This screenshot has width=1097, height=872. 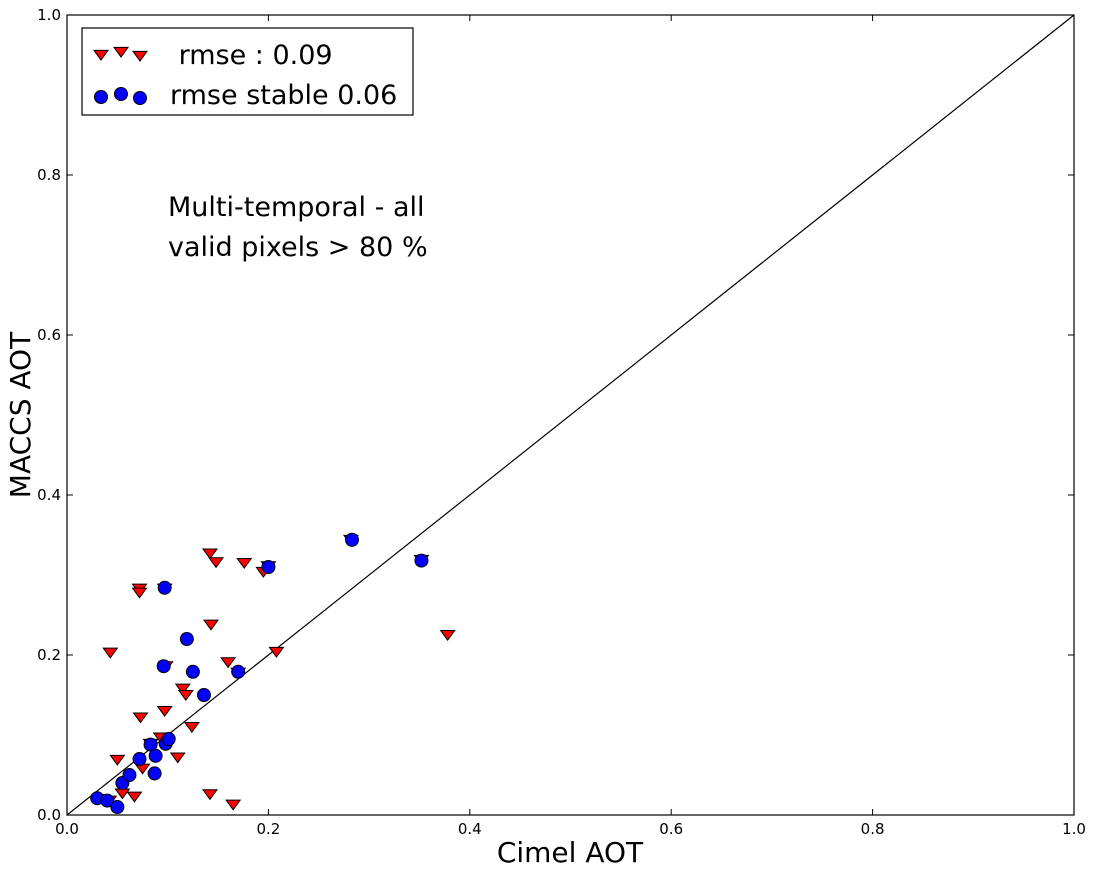 What do you see at coordinates (671, 829) in the screenshot?
I see `x-tick-label: 0.6` at bounding box center [671, 829].